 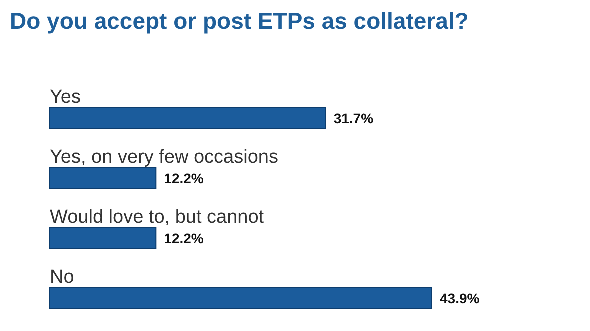 What do you see at coordinates (239, 21) in the screenshot?
I see `chart-title: Do you accept or post ETPs as collateral?` at bounding box center [239, 21].